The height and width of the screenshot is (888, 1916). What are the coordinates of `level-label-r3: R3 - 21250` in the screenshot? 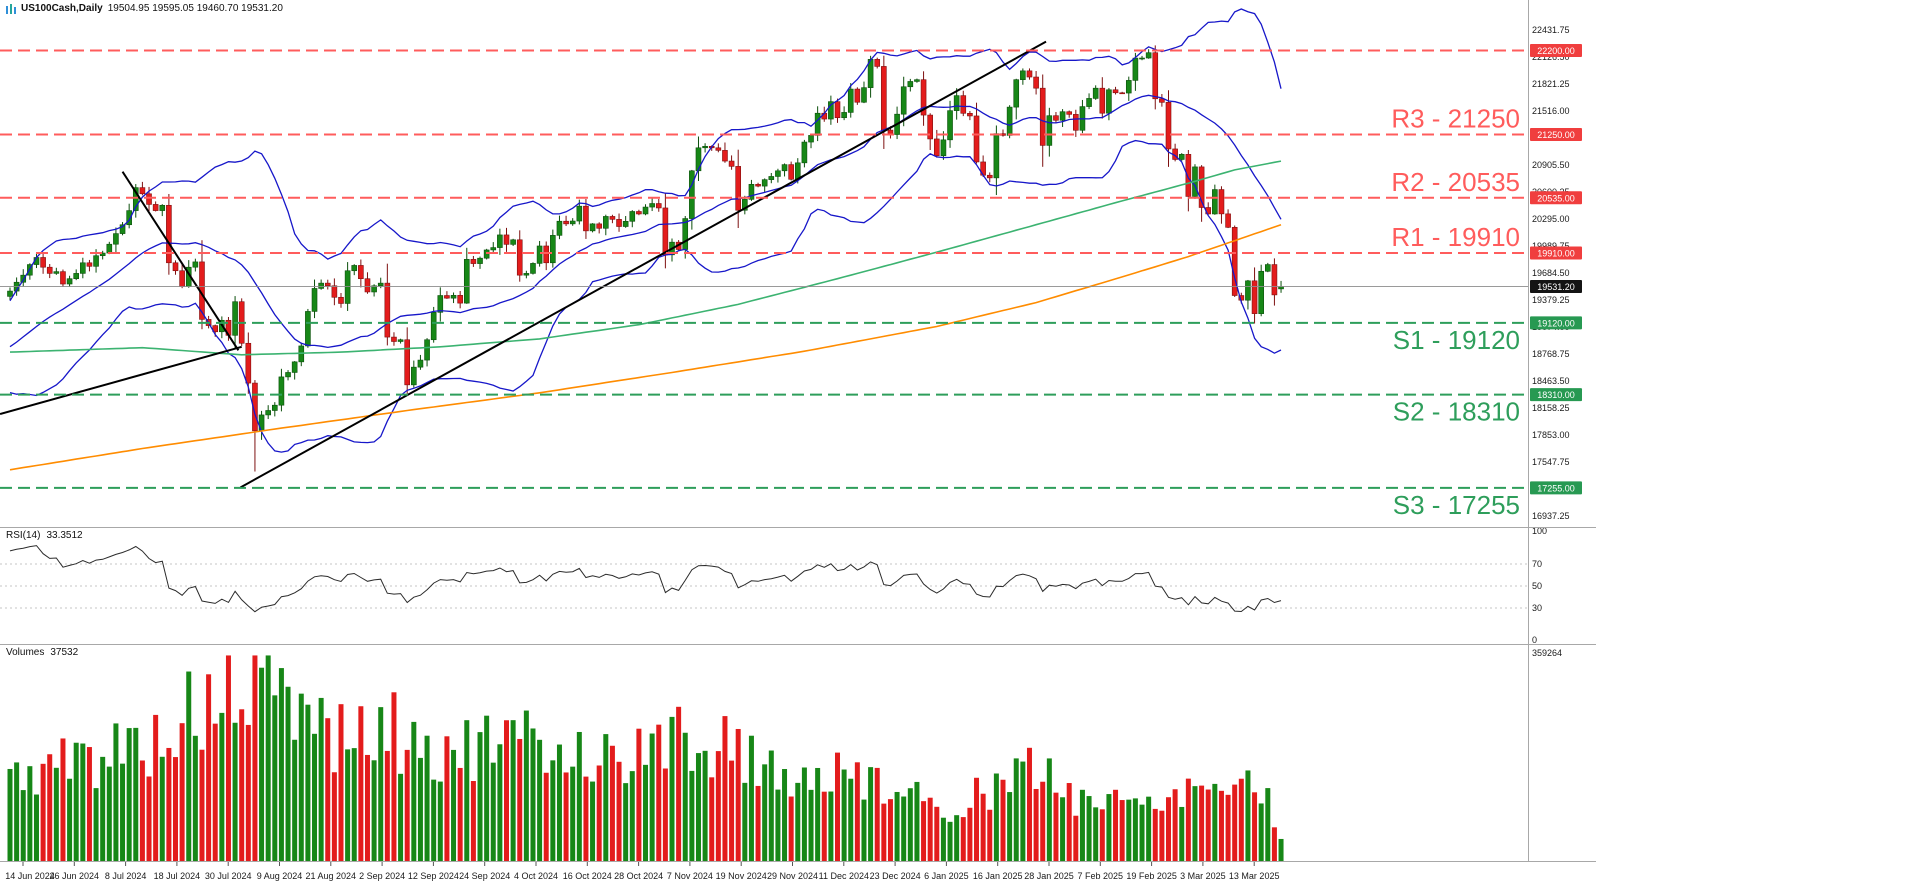 It's located at (1455, 119).